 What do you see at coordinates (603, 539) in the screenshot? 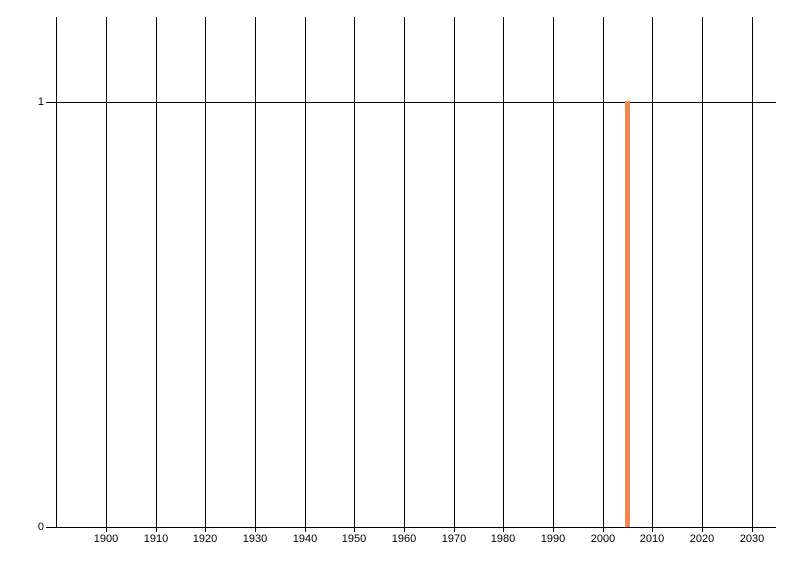
I see `x-tick-label: 2000` at bounding box center [603, 539].